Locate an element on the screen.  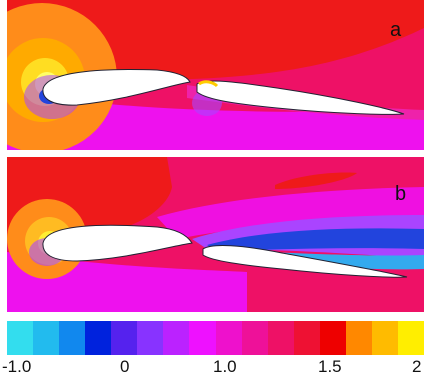
main-airfoil-a is located at coordinates (116, 87).